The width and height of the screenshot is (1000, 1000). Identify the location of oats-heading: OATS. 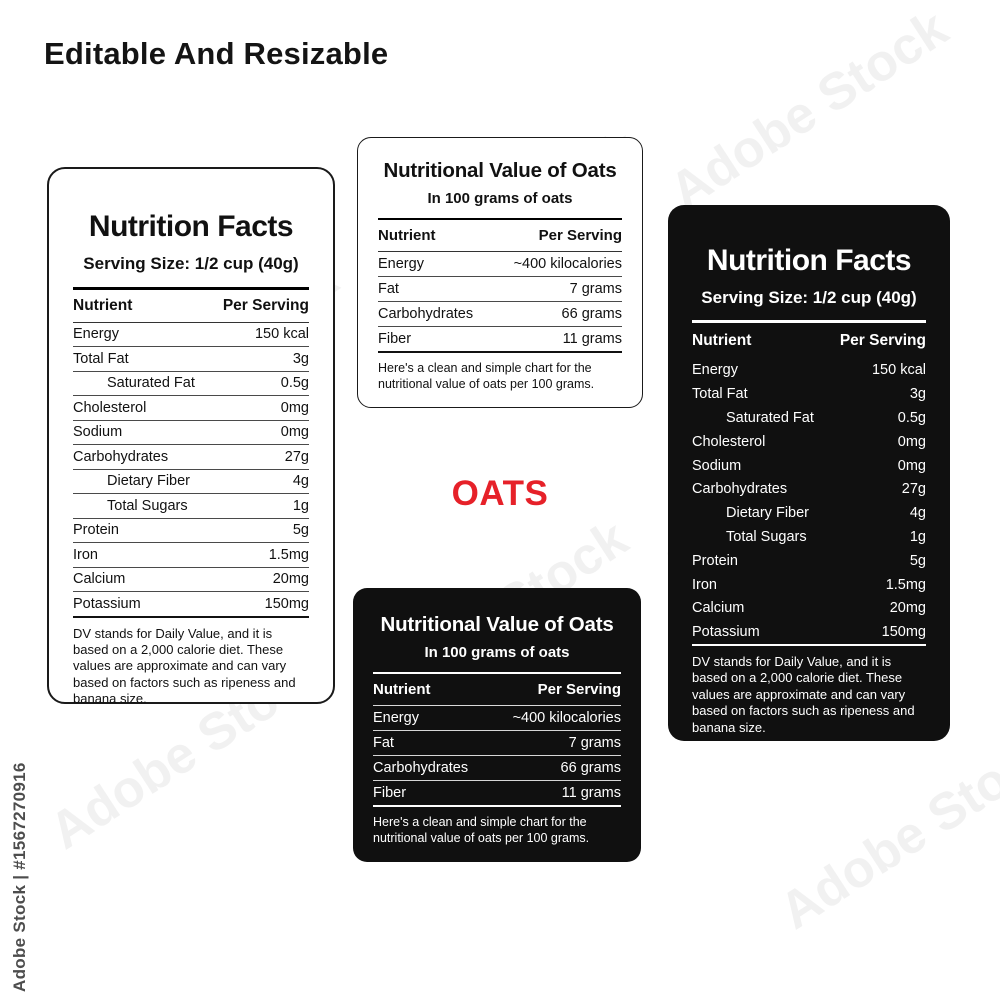
(500, 493).